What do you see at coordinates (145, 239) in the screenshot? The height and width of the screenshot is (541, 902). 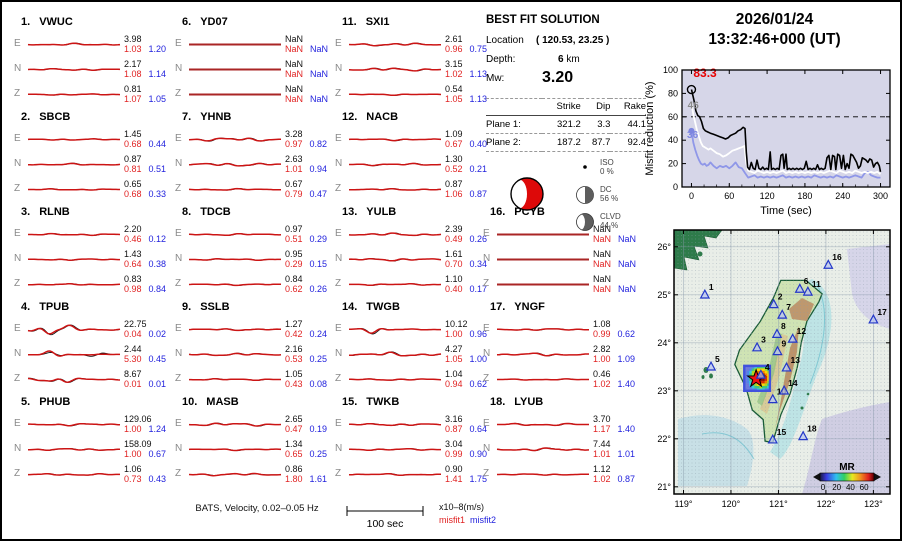 I see `misfit-values: 0.46 0.12` at bounding box center [145, 239].